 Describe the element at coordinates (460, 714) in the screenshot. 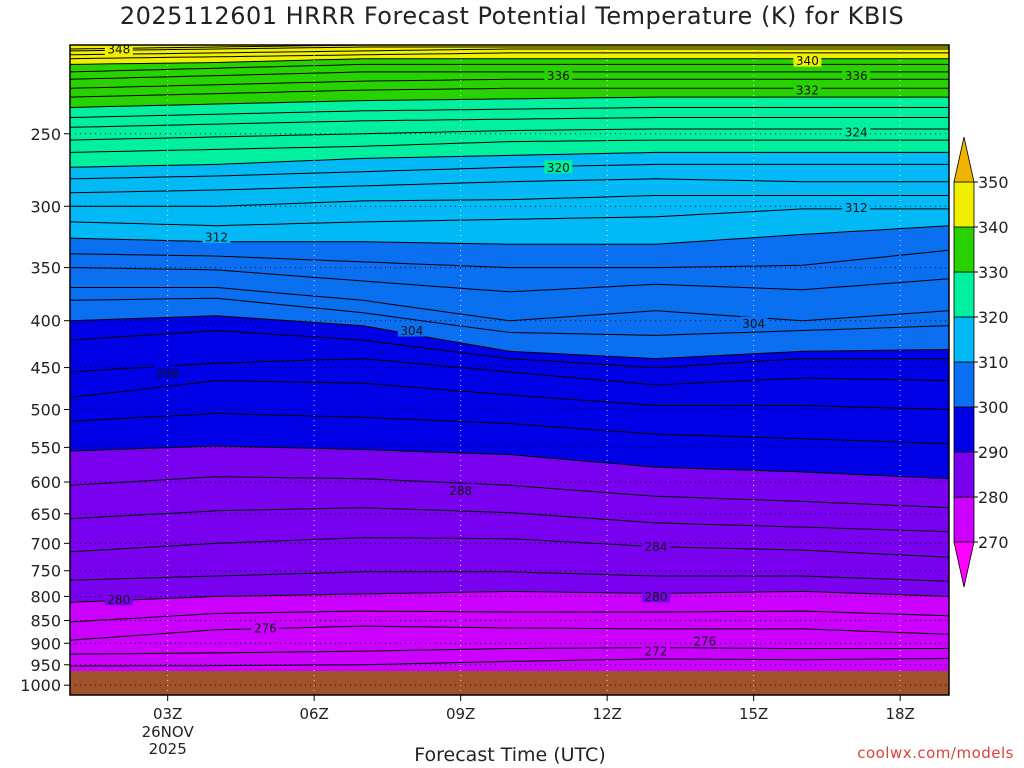

I see `x-tick-label: 09Z` at that location.